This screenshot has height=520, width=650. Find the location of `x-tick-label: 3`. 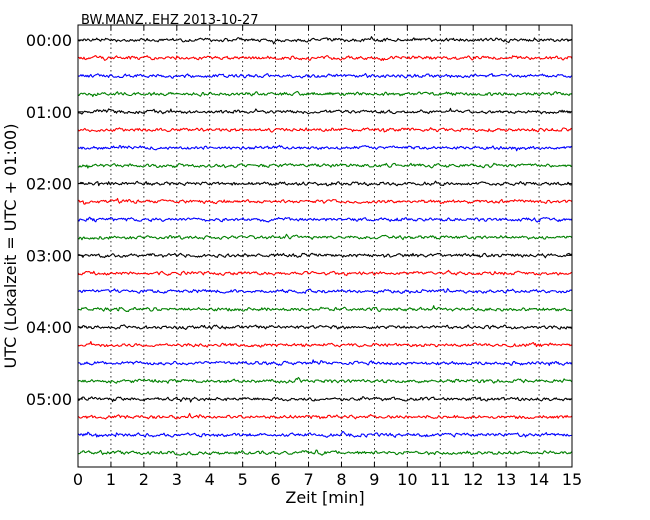

x-tick-label: 3 is located at coordinates (177, 479).